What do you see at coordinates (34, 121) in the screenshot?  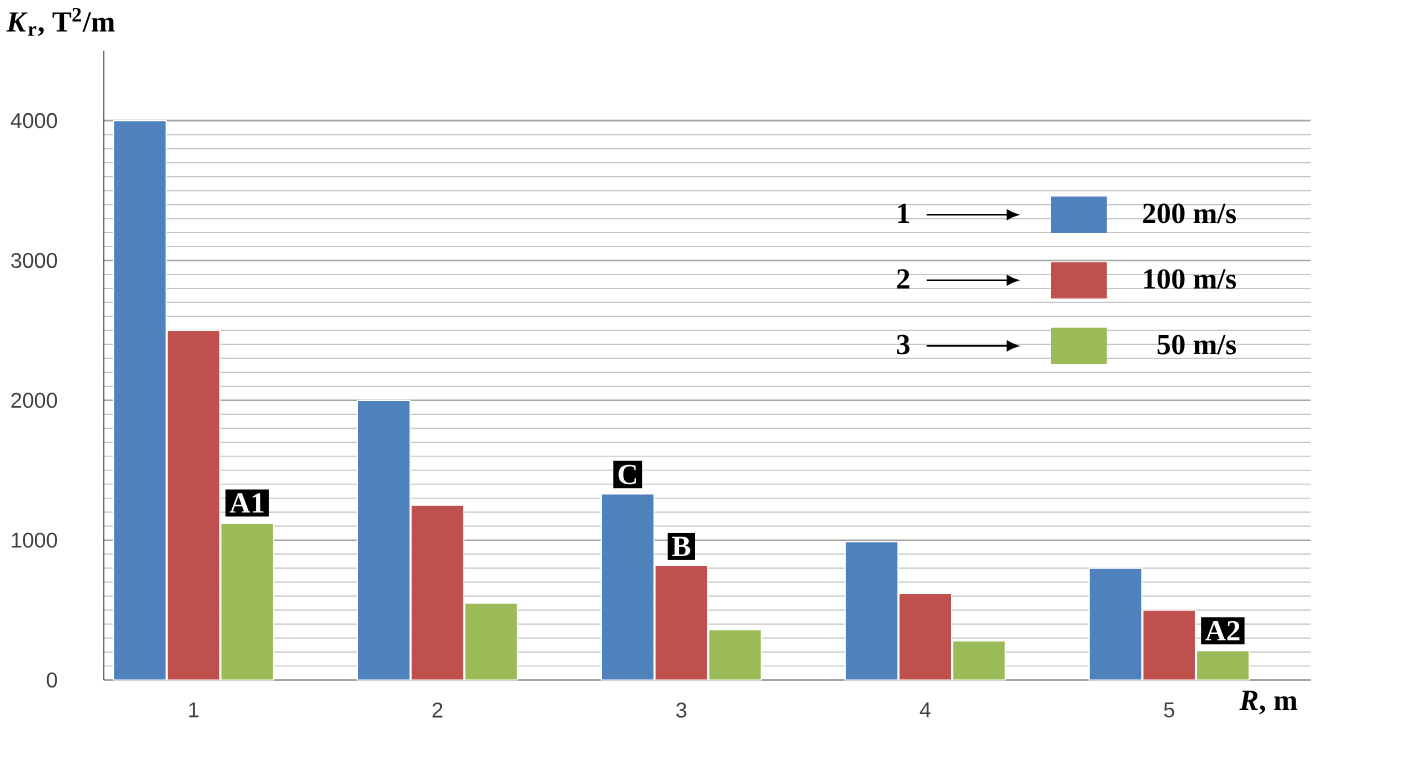 I see `y-tick-label: 4000` at bounding box center [34, 121].